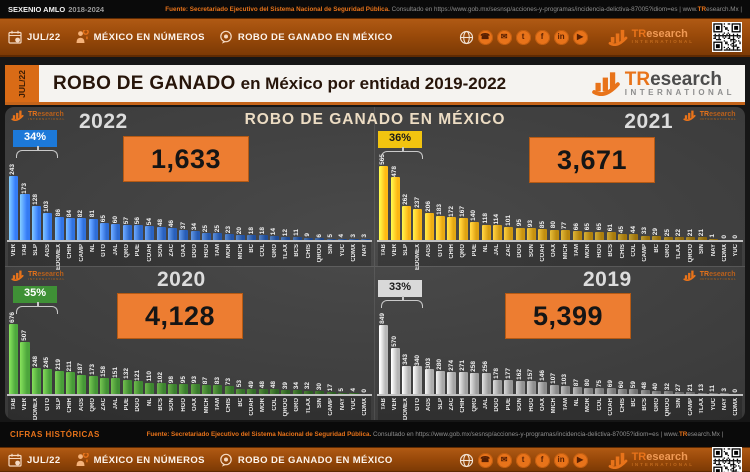 The image size is (750, 472). I want to click on bar-value: 219, so click(58, 365).